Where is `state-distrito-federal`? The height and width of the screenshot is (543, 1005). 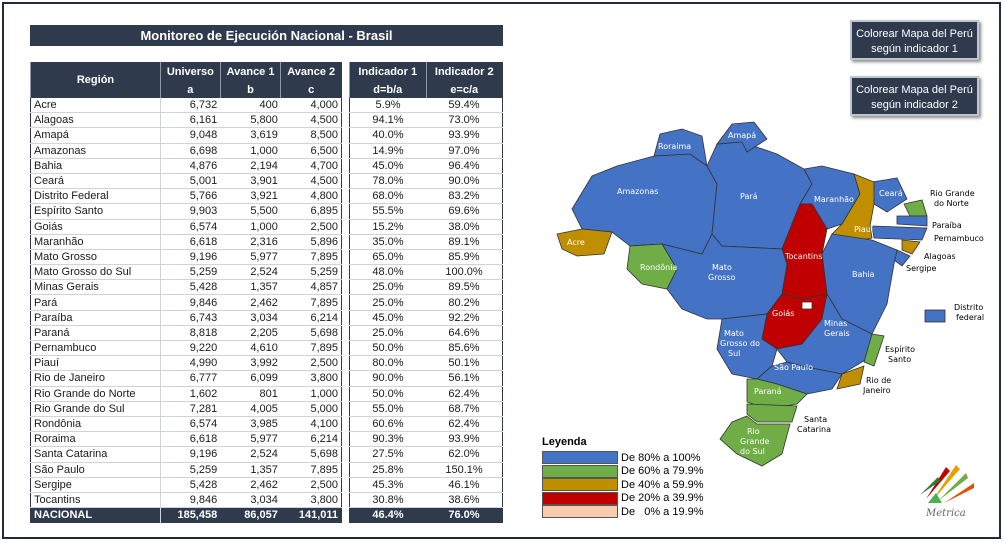 state-distrito-federal is located at coordinates (807, 305).